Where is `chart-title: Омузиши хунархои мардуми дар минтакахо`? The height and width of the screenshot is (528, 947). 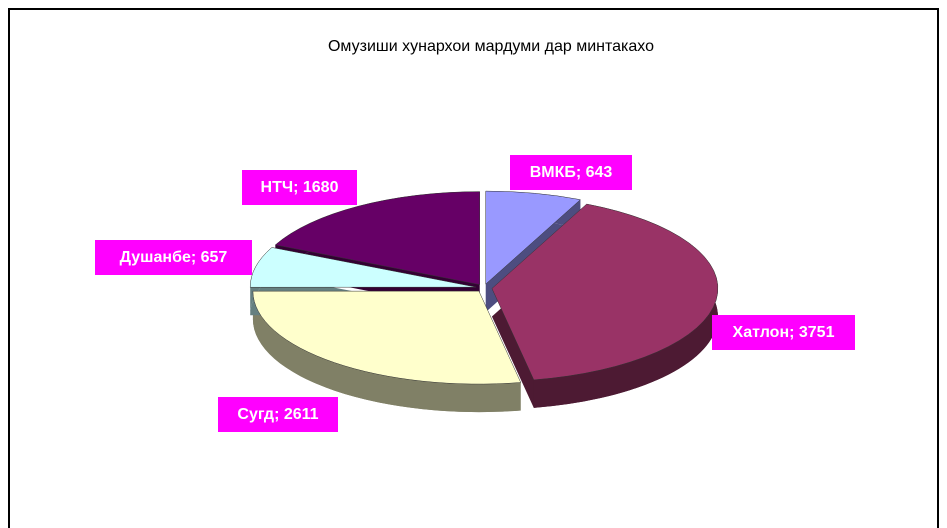
chart-title: Омузиши хунархои мардуми дар минтакахо is located at coordinates (491, 46).